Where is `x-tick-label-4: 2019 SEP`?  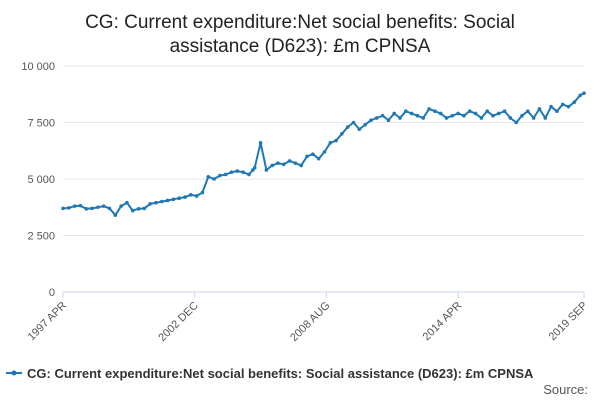
x-tick-label-4: 2019 SEP is located at coordinates (569, 322).